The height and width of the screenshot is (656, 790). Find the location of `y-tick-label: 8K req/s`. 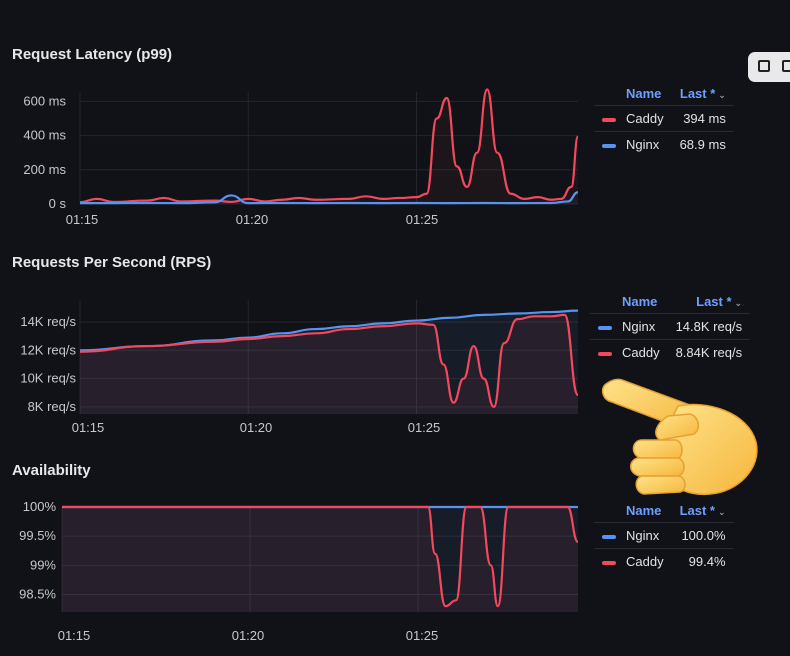

y-tick-label: 8K req/s is located at coordinates (52, 406).